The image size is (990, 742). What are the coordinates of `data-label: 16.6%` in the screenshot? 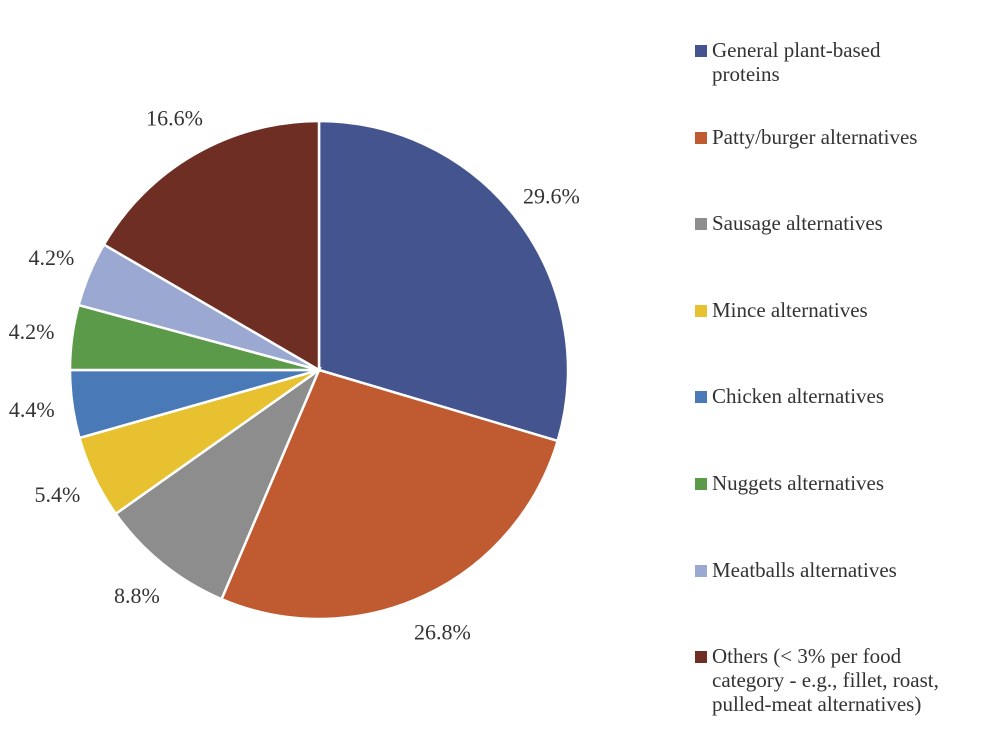 It's located at (174, 118).